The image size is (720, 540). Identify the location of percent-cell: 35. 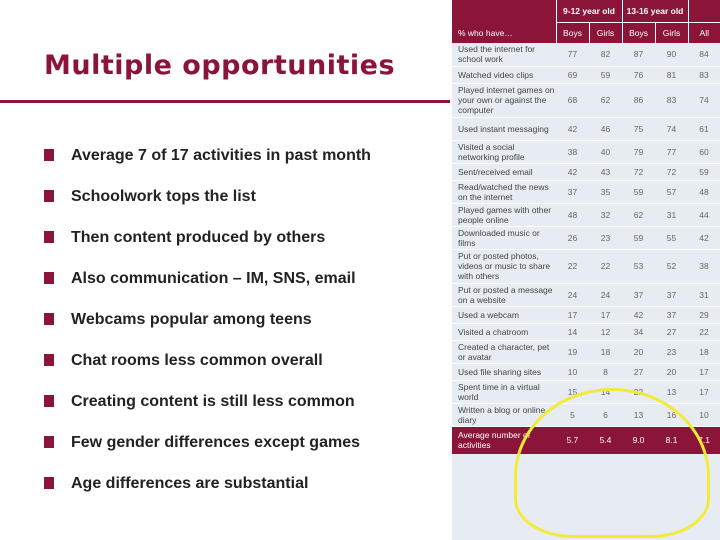
(606, 192).